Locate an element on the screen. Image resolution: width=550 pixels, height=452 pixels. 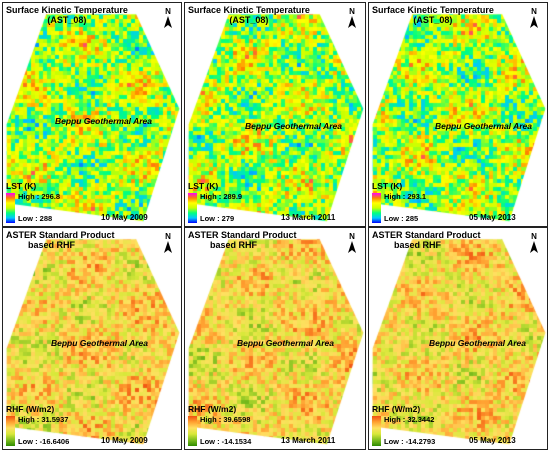
legend-high: High : 293.1 is located at coordinates (405, 196).